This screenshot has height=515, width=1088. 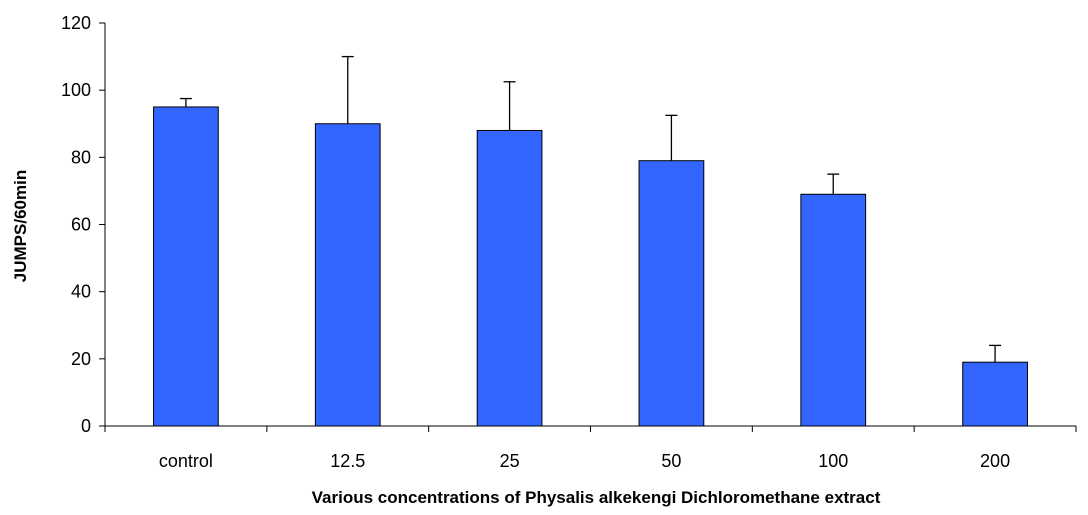 I want to click on bar-12.5, so click(x=347, y=275).